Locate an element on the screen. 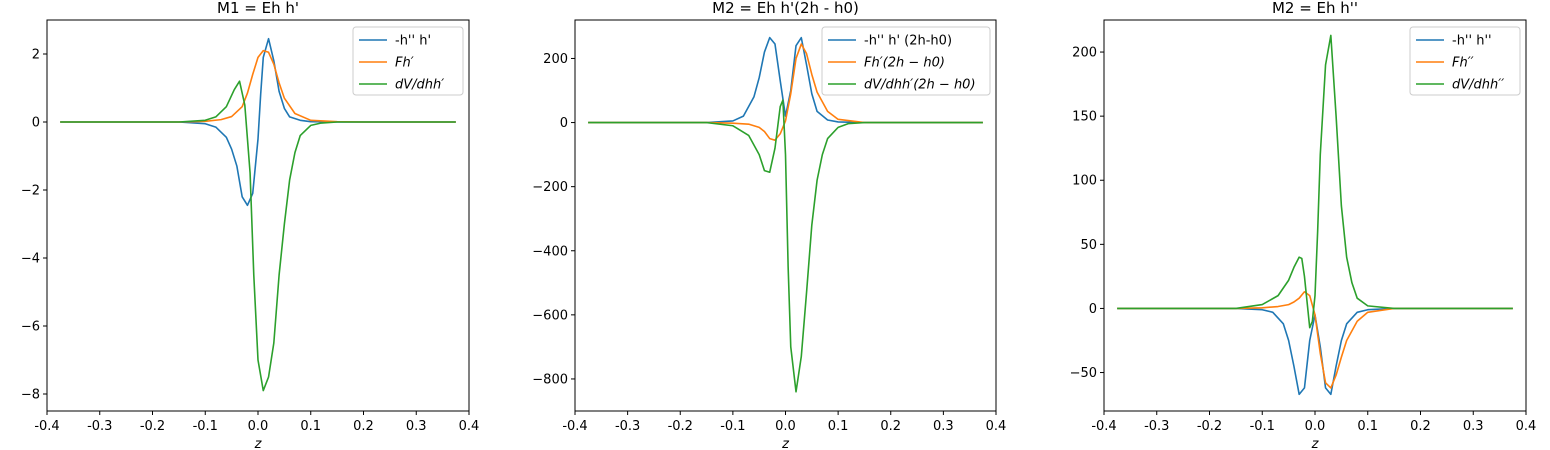 This screenshot has width=1550, height=450. legend: -h'' h'' Fh′′ dV/dhh′′ is located at coordinates (1465, 61).